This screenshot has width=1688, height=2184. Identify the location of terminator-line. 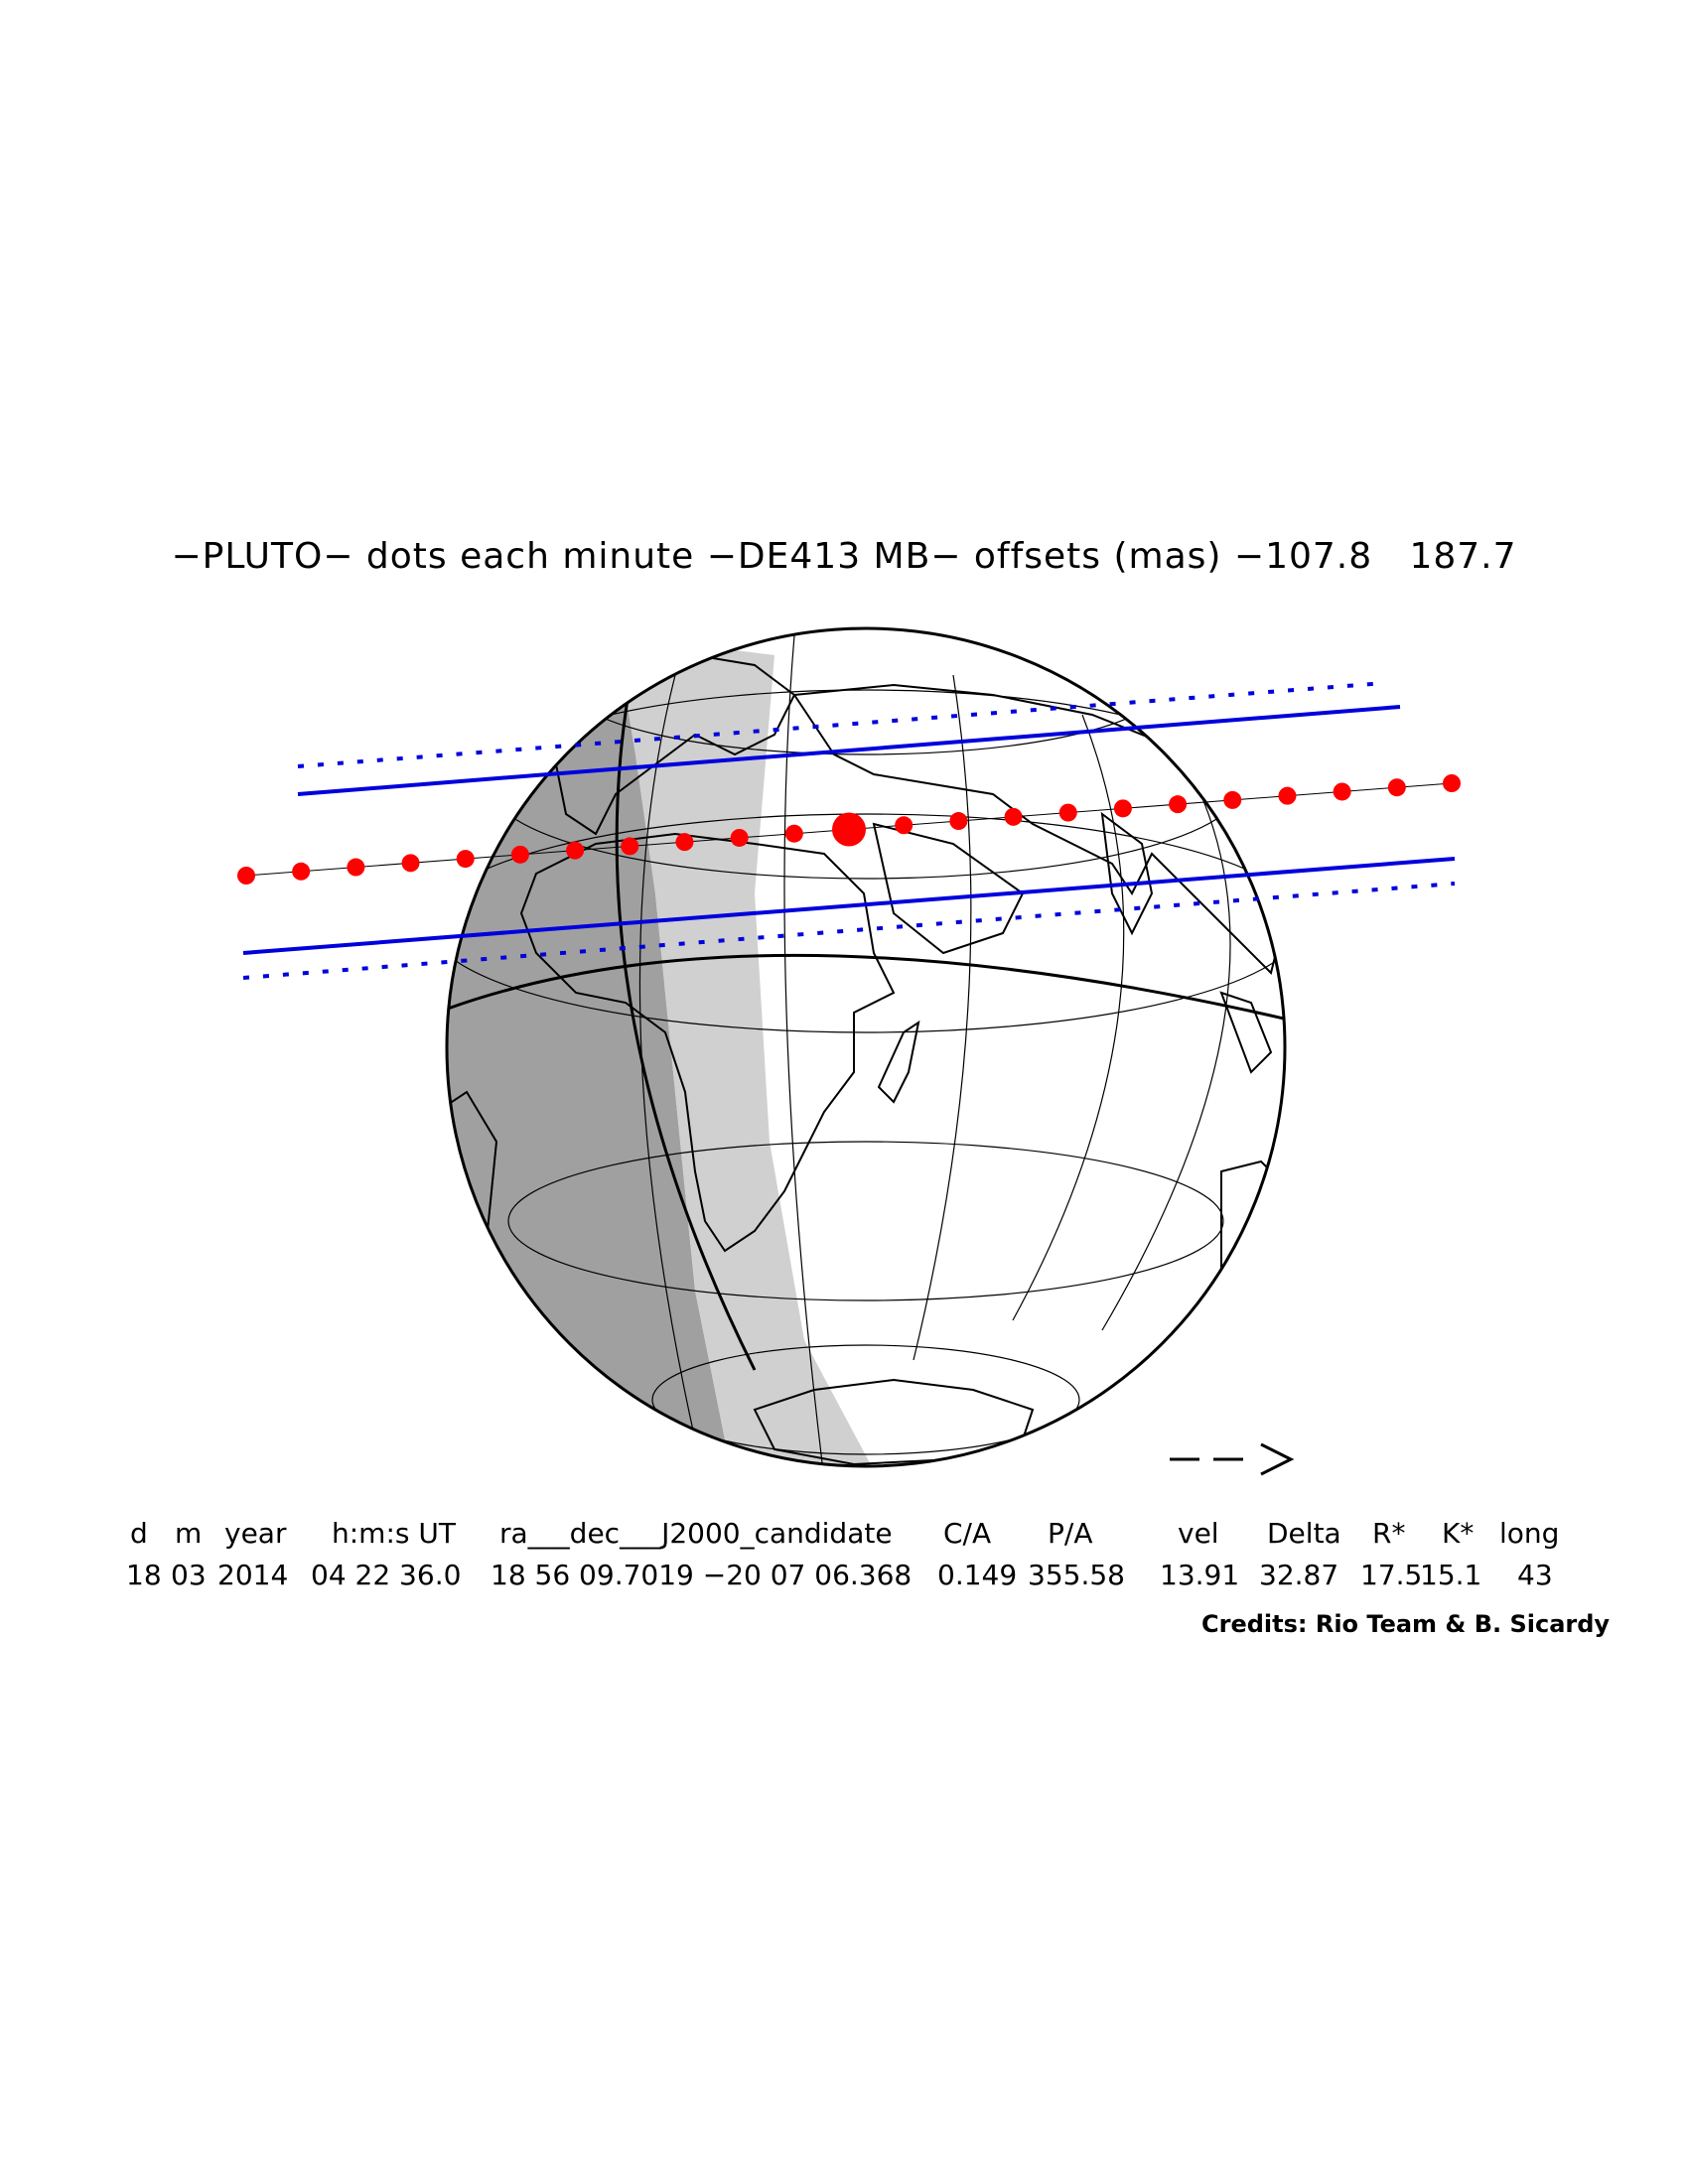
(686, 1012).